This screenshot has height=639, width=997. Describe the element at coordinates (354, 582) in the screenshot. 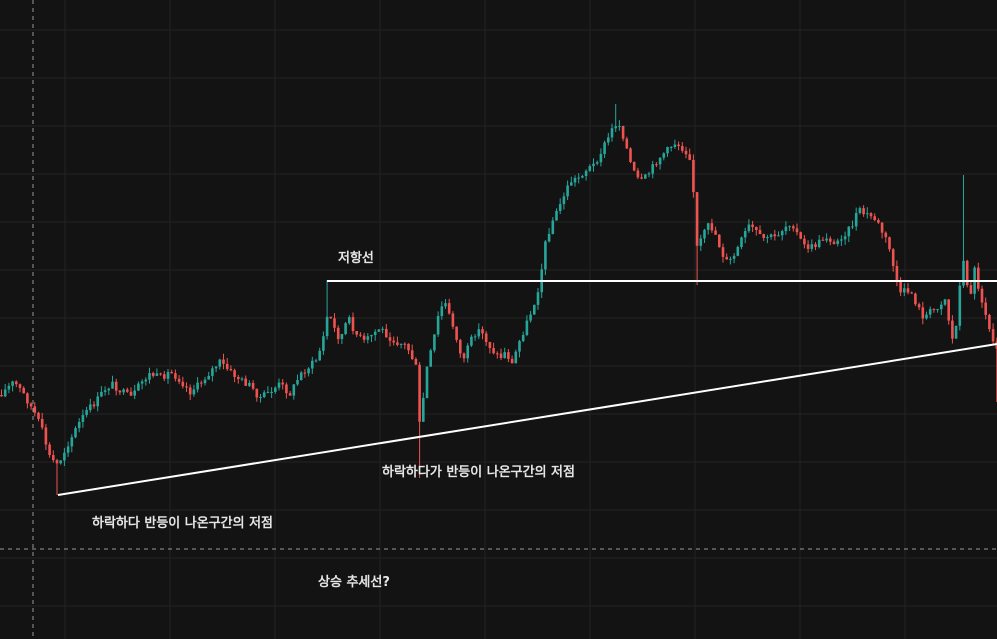

I see `trendline-label: 상승 추세선?` at that location.